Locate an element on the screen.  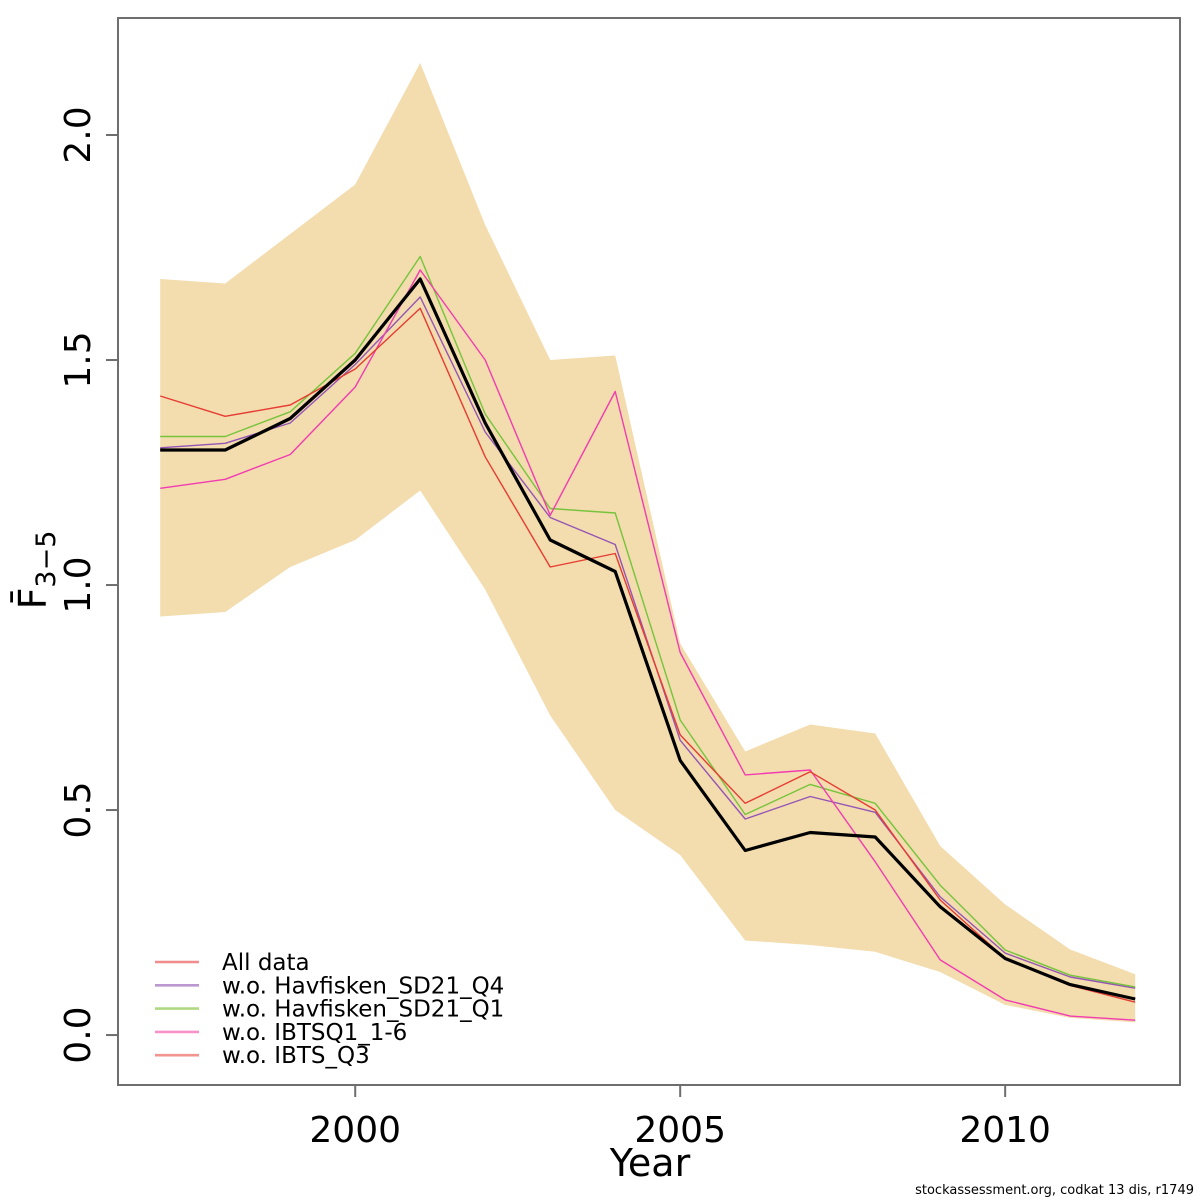
legend-label-0: All data is located at coordinates (266, 963).